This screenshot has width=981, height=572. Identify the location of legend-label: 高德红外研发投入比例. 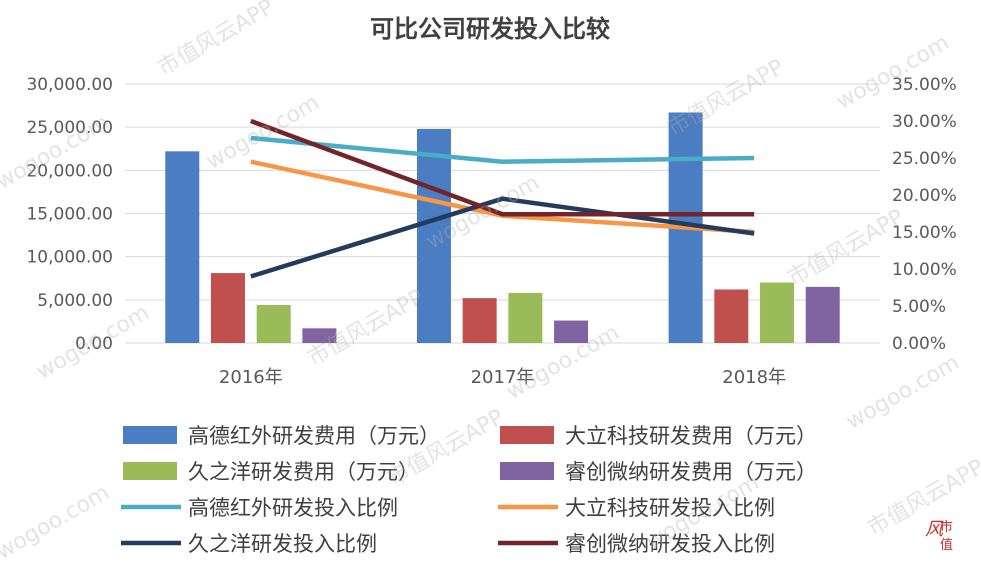
(293, 508).